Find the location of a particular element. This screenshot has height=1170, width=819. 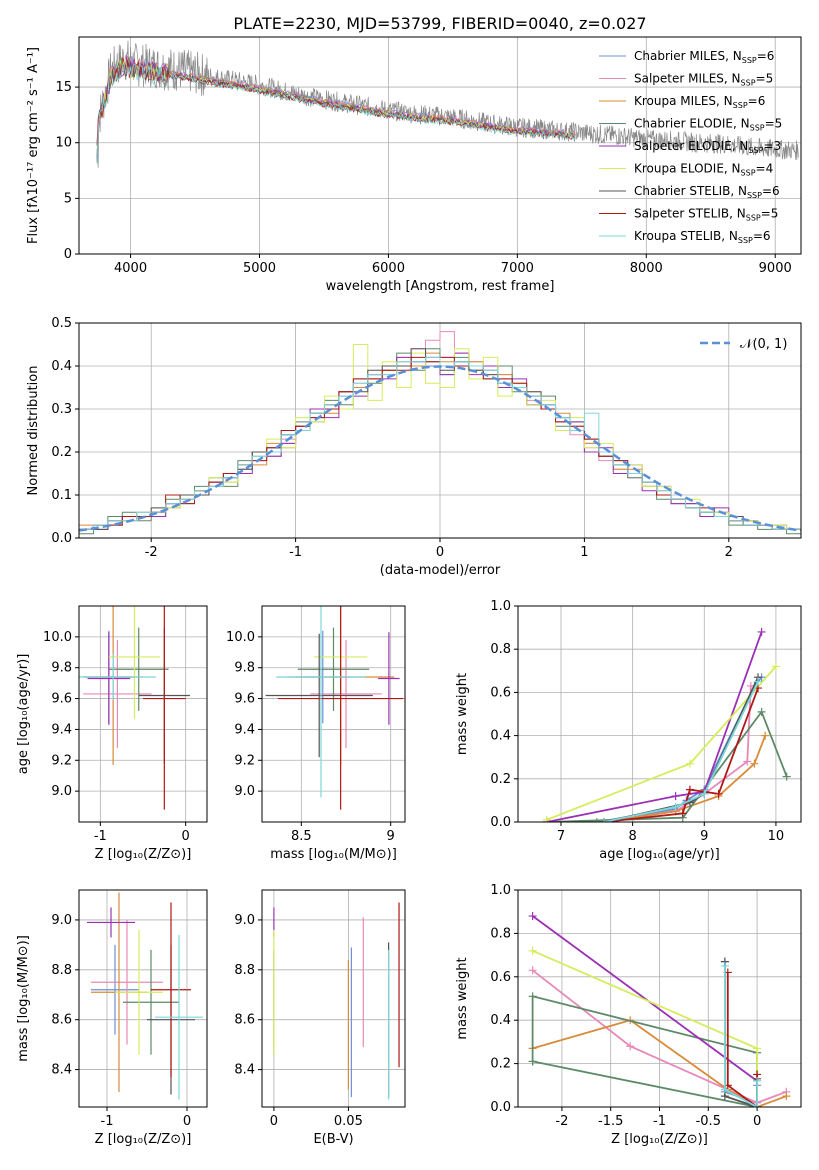

legend-entry: Kroupa ELODIE, NSSP=4 is located at coordinates (703, 170).